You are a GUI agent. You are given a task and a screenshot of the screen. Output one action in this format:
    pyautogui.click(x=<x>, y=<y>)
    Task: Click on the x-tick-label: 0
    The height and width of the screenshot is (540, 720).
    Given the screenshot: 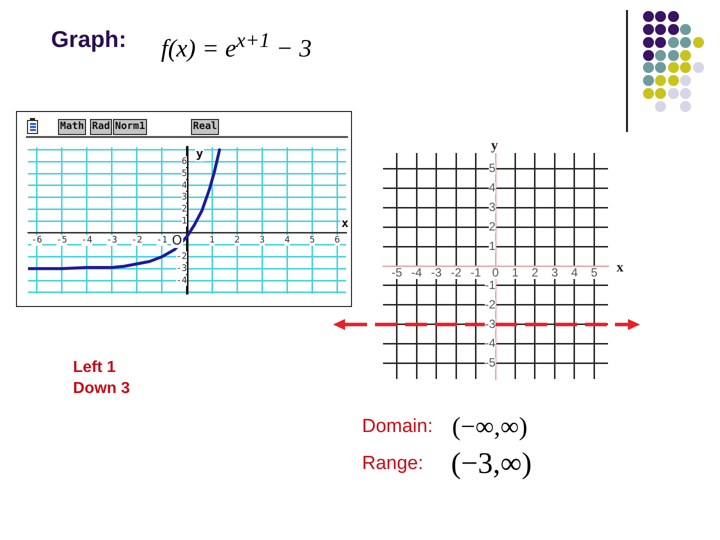 What is the action you would take?
    pyautogui.click(x=496, y=272)
    